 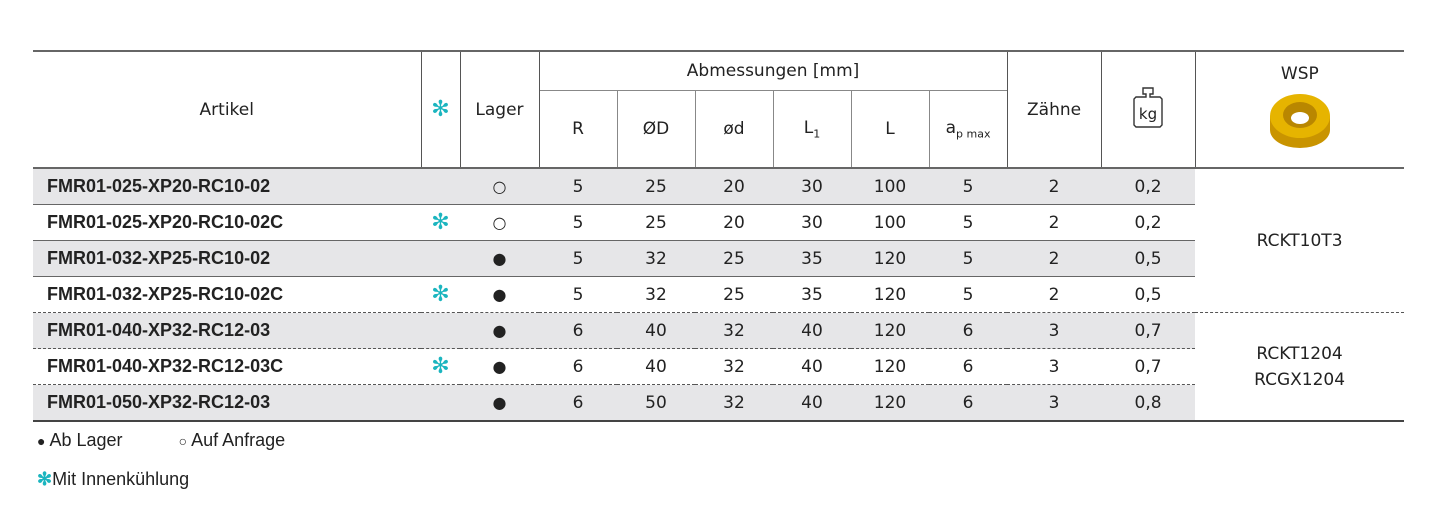 I want to click on legend-in-stock: Ab Lager, so click(x=86, y=440).